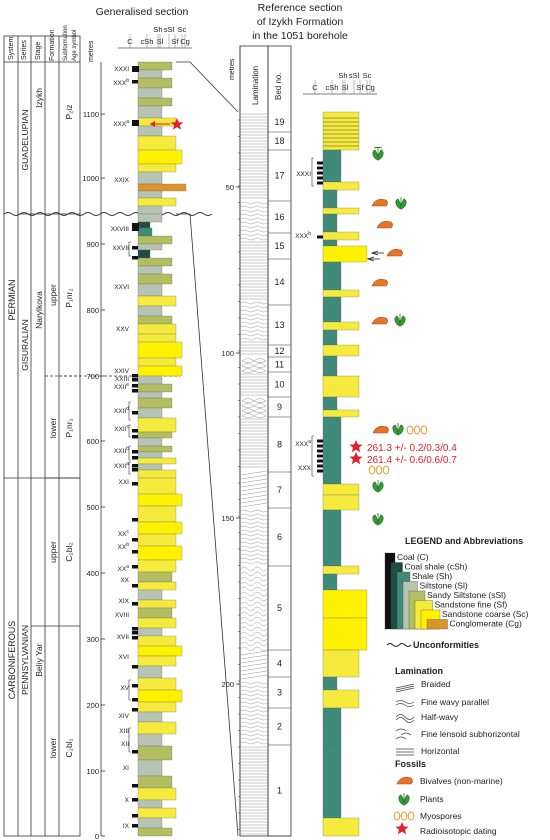 This screenshot has height=840, width=550. I want to click on bed-number: 7, so click(279, 490).